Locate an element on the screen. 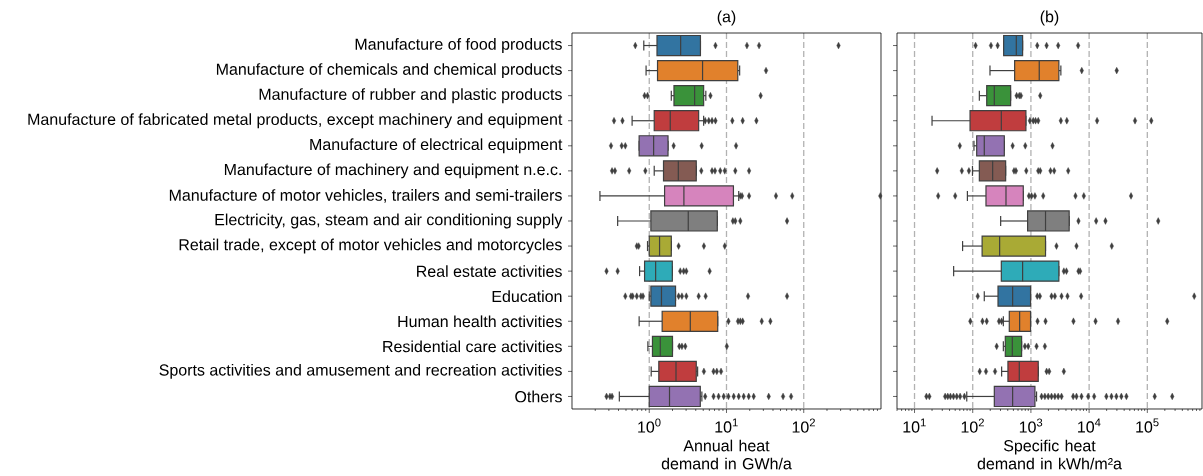 The width and height of the screenshot is (1203, 476). y-tick-label: Manufacture of rubber and plastic products is located at coordinates (410, 96).